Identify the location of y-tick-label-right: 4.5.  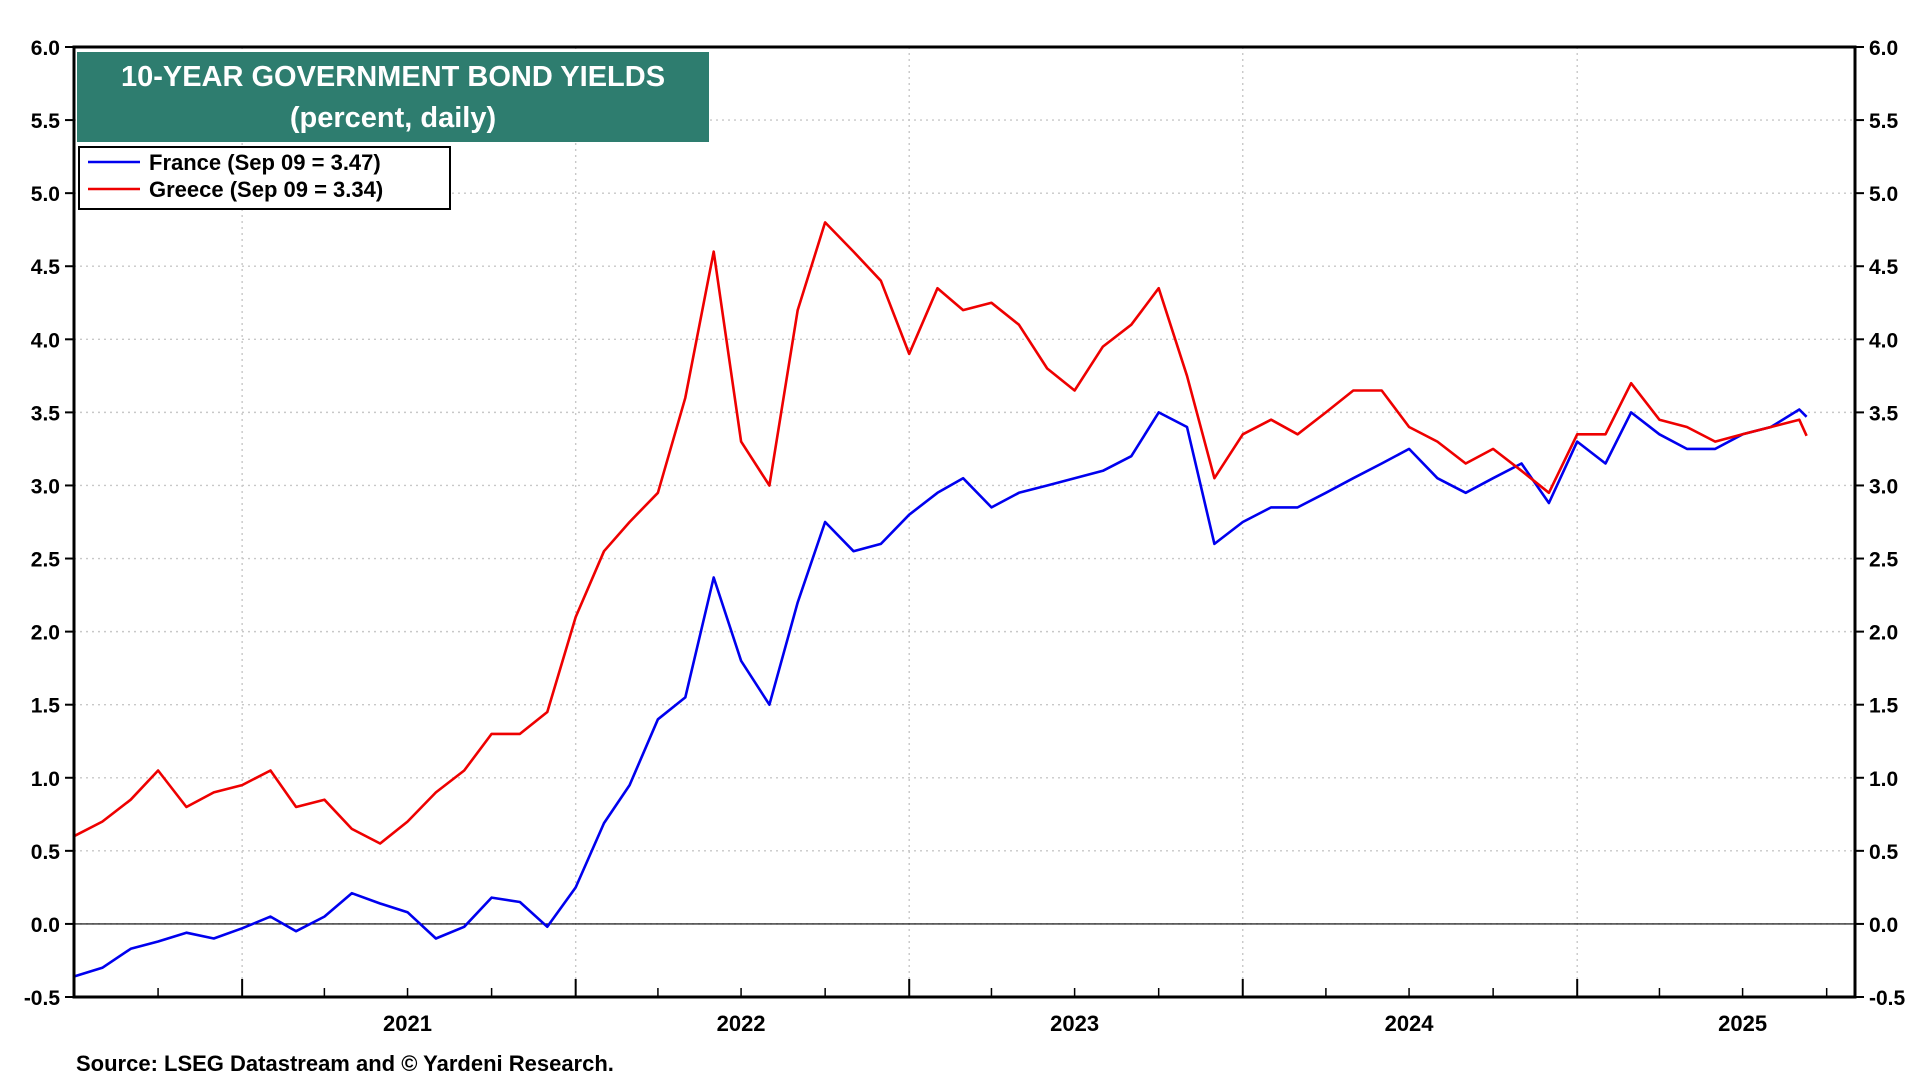
(1884, 267).